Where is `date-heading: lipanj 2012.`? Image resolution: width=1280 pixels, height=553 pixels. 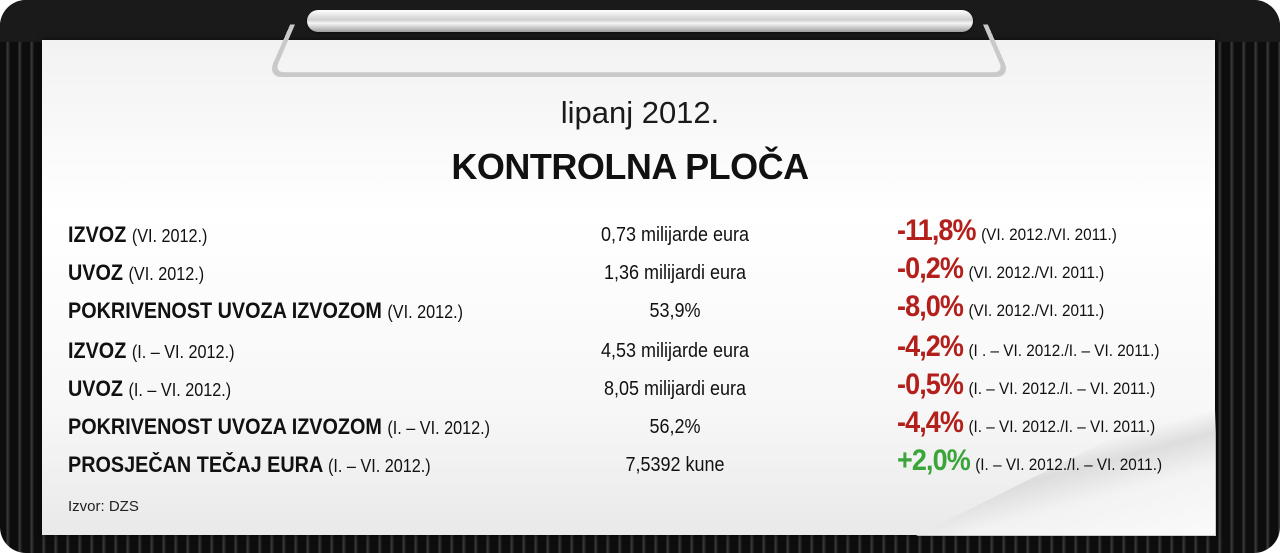 date-heading: lipanj 2012. is located at coordinates (640, 112).